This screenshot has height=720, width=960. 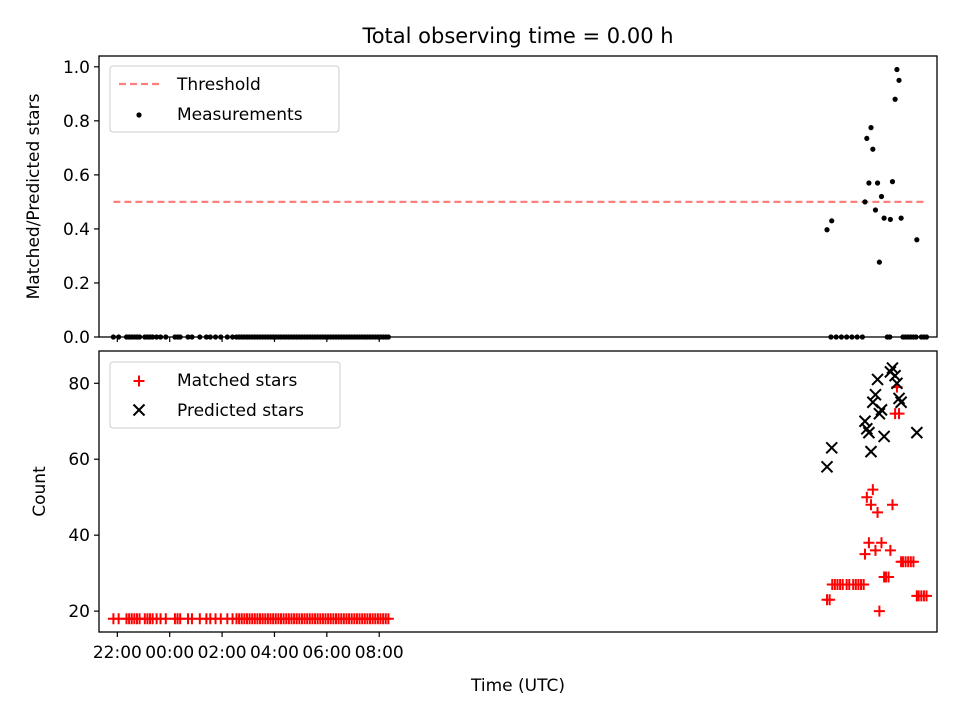 What do you see at coordinates (139, 381) in the screenshot?
I see `matched-stars-swatch` at bounding box center [139, 381].